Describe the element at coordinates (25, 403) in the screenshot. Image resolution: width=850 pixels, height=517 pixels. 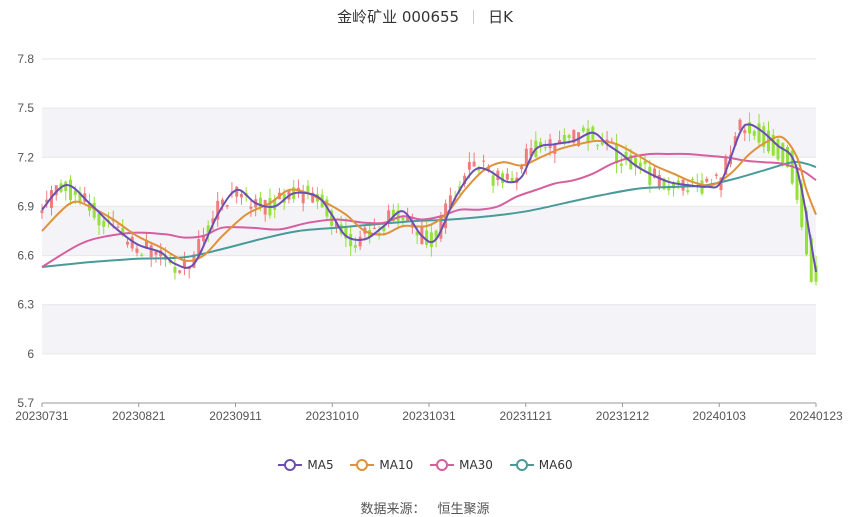
I see `y-tick-label: 5.7` at that location.